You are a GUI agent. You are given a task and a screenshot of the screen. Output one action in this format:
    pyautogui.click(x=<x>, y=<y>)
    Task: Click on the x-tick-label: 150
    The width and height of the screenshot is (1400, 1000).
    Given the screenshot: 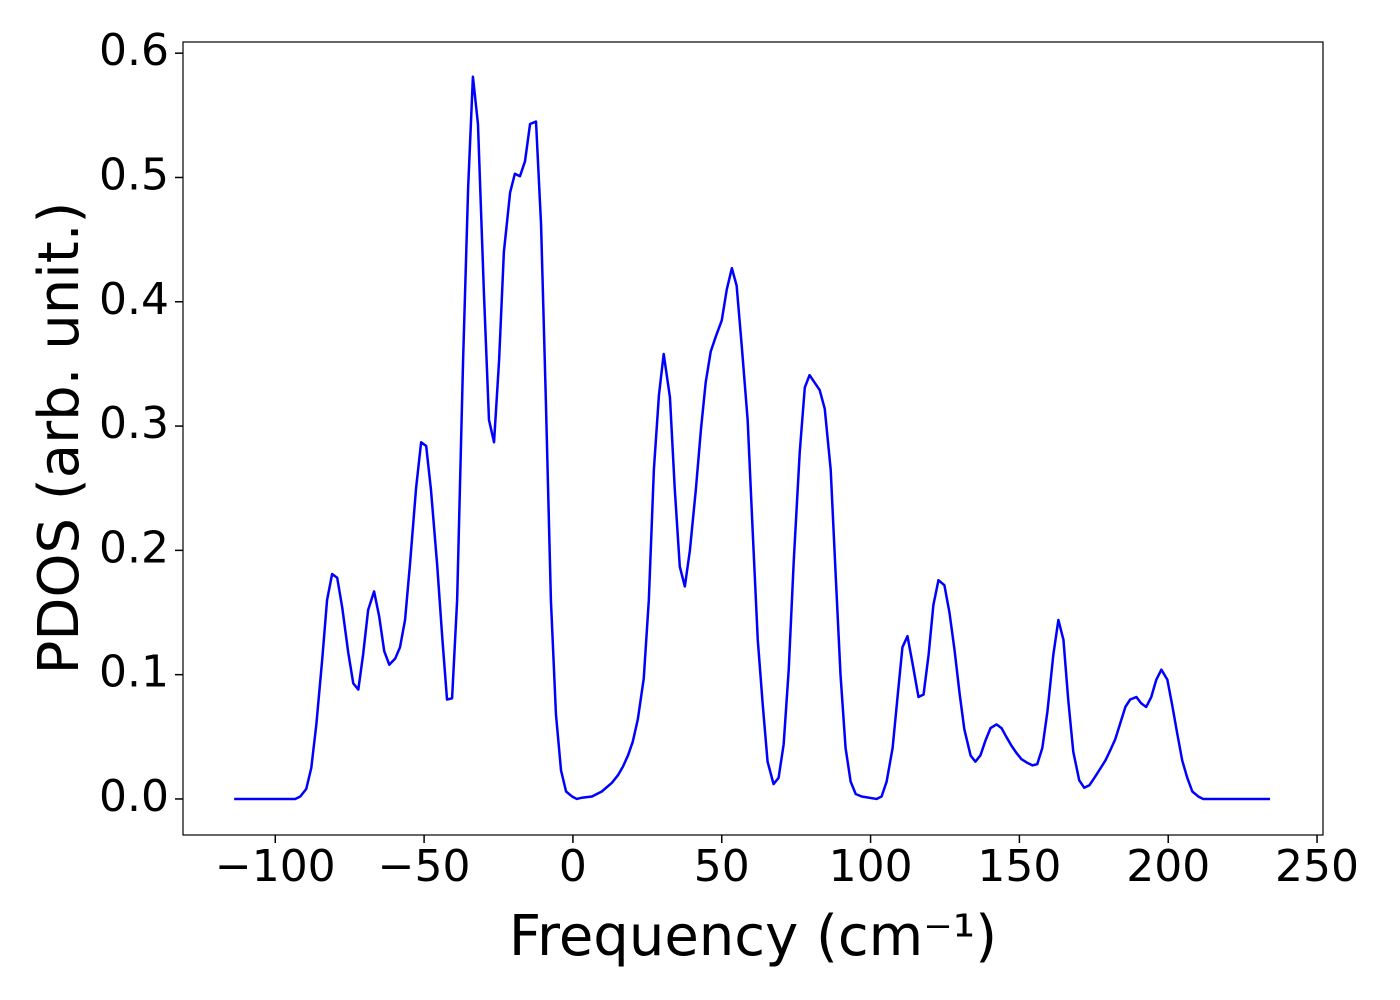 What is the action you would take?
    pyautogui.click(x=1019, y=866)
    